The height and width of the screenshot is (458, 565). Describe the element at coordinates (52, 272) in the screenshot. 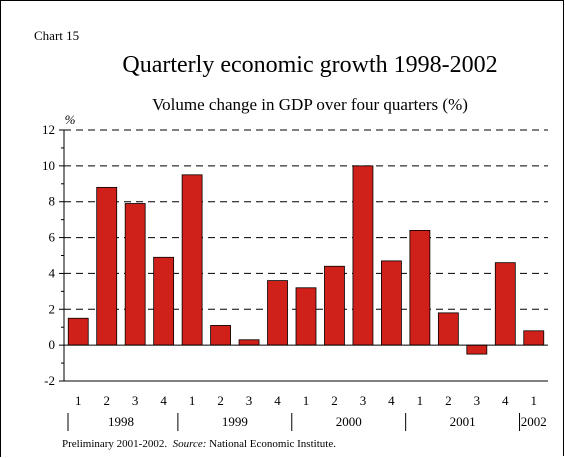

I see `y-tick-label: 4` at that location.